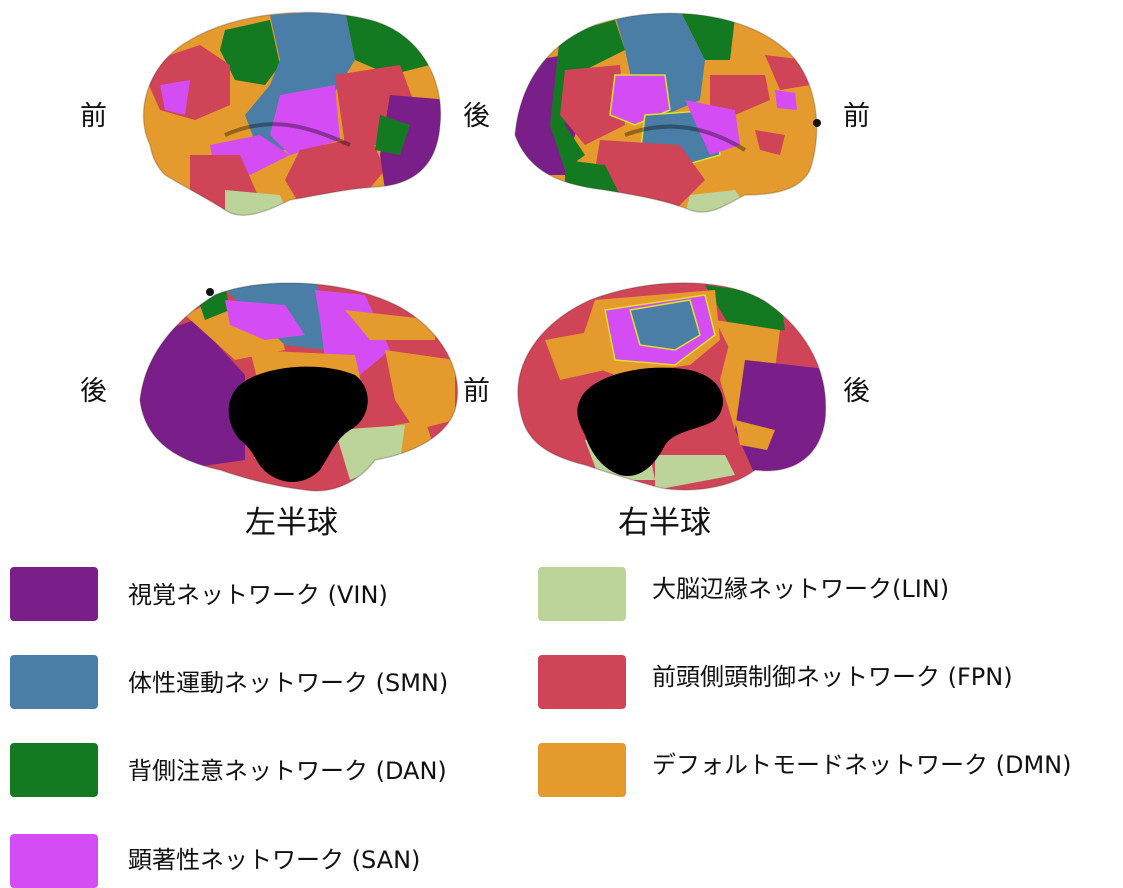  What do you see at coordinates (292, 113) in the screenshot?
I see `left-lateral-brain` at bounding box center [292, 113].